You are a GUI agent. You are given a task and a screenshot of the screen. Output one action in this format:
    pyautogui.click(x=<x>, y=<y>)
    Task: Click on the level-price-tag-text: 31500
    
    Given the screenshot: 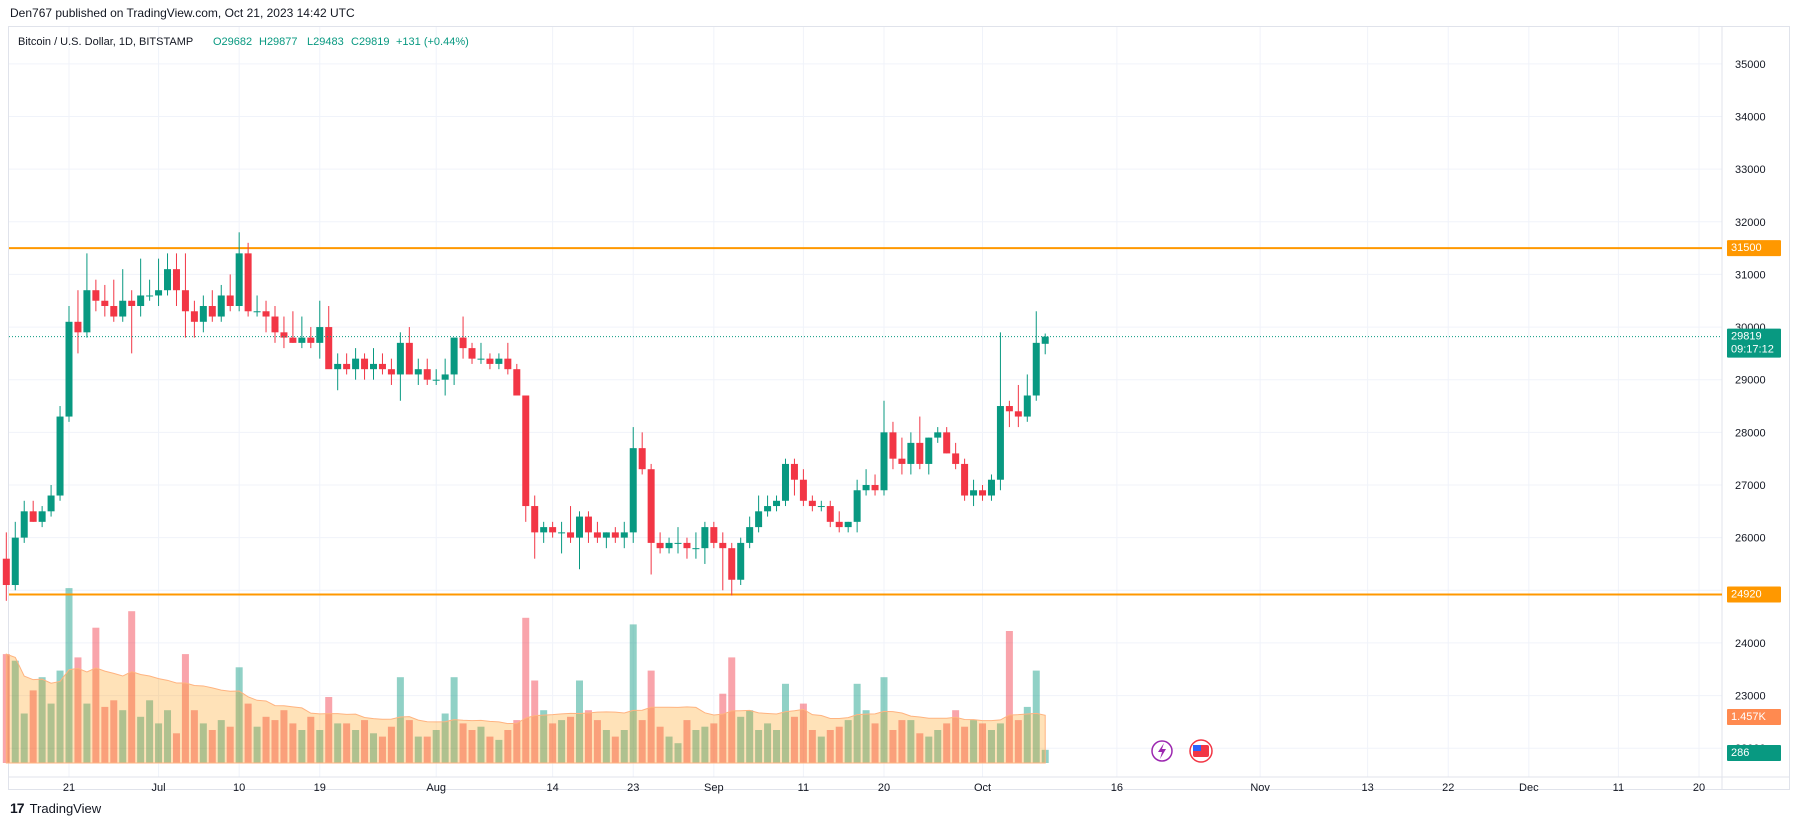 What is the action you would take?
    pyautogui.click(x=1746, y=248)
    